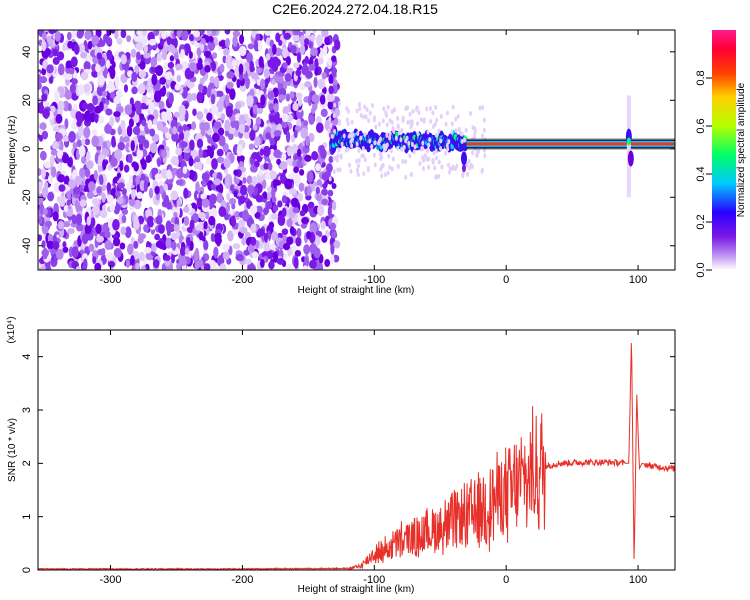 This screenshot has width=750, height=600. Describe the element at coordinates (724, 150) in the screenshot. I see `colorbar-gradient` at that location.